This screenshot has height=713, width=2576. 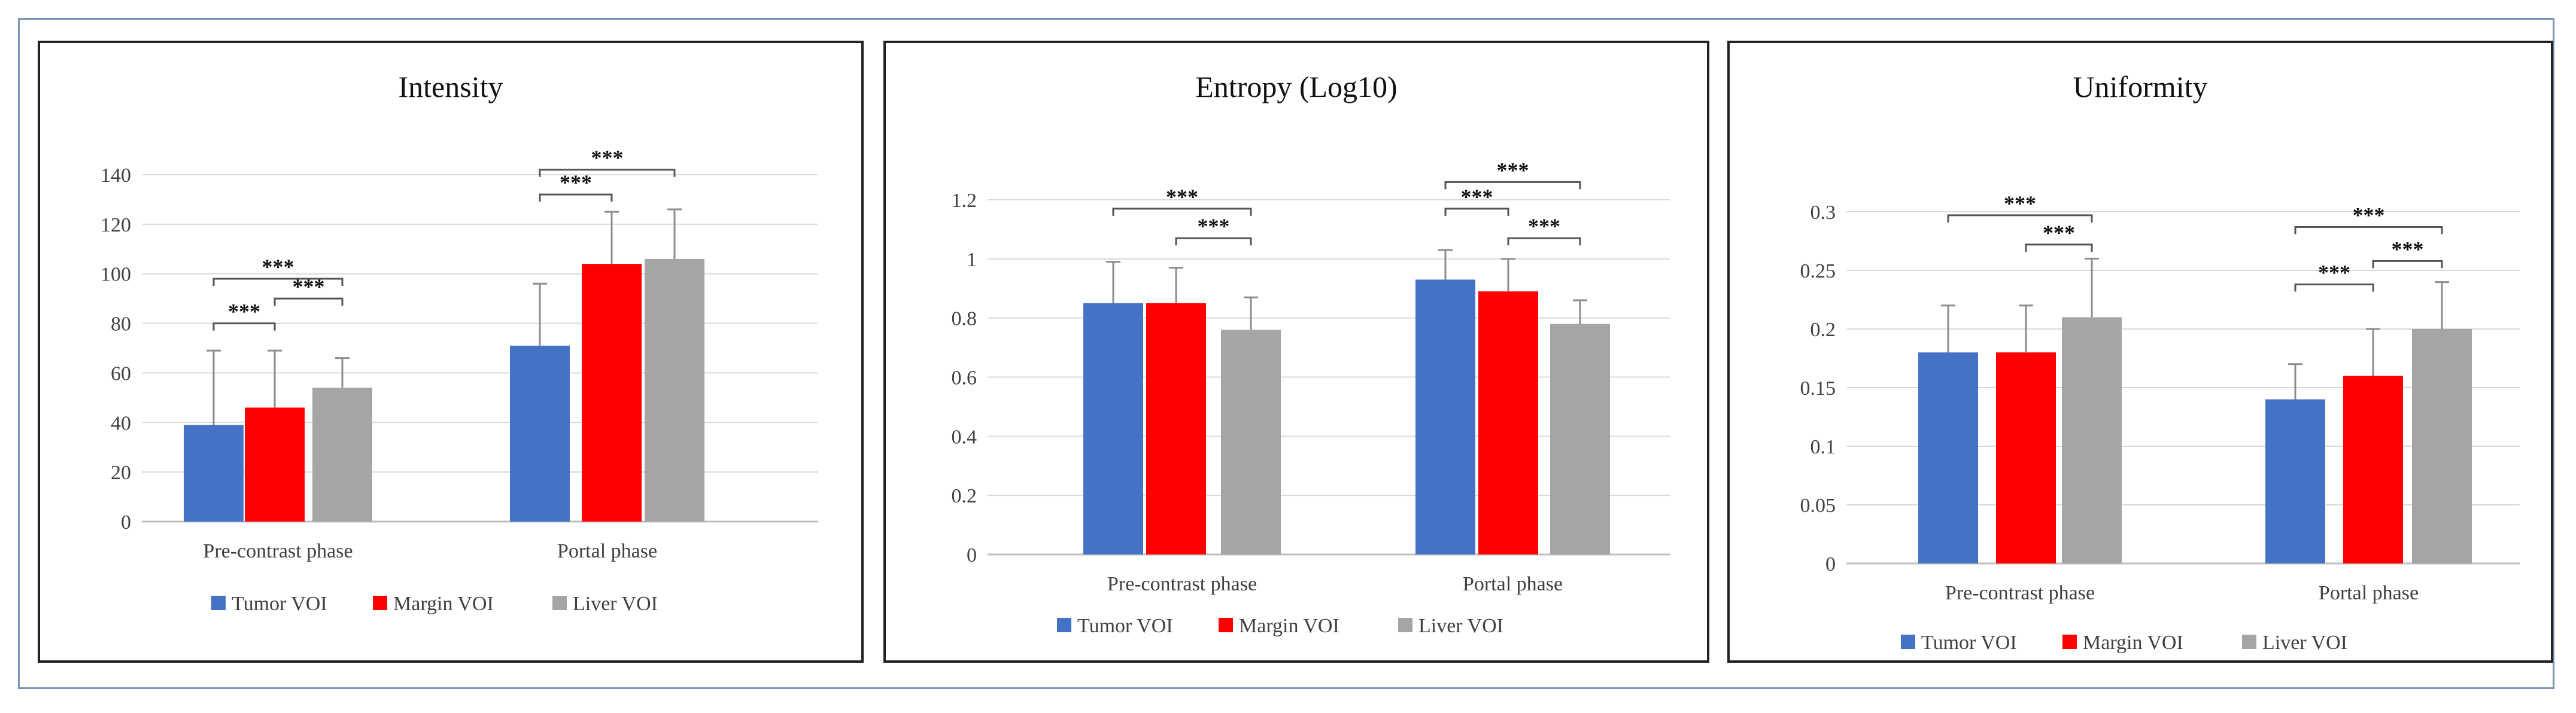 I want to click on y-tick-label: 0.8, so click(x=965, y=319).